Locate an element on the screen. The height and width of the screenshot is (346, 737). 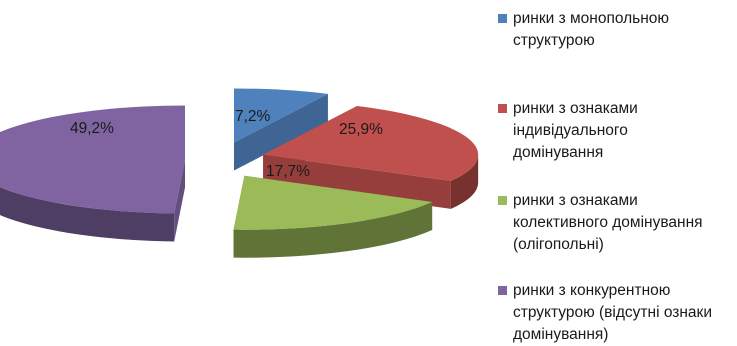
legend-line: ринки з монопольною is located at coordinates (591, 18).